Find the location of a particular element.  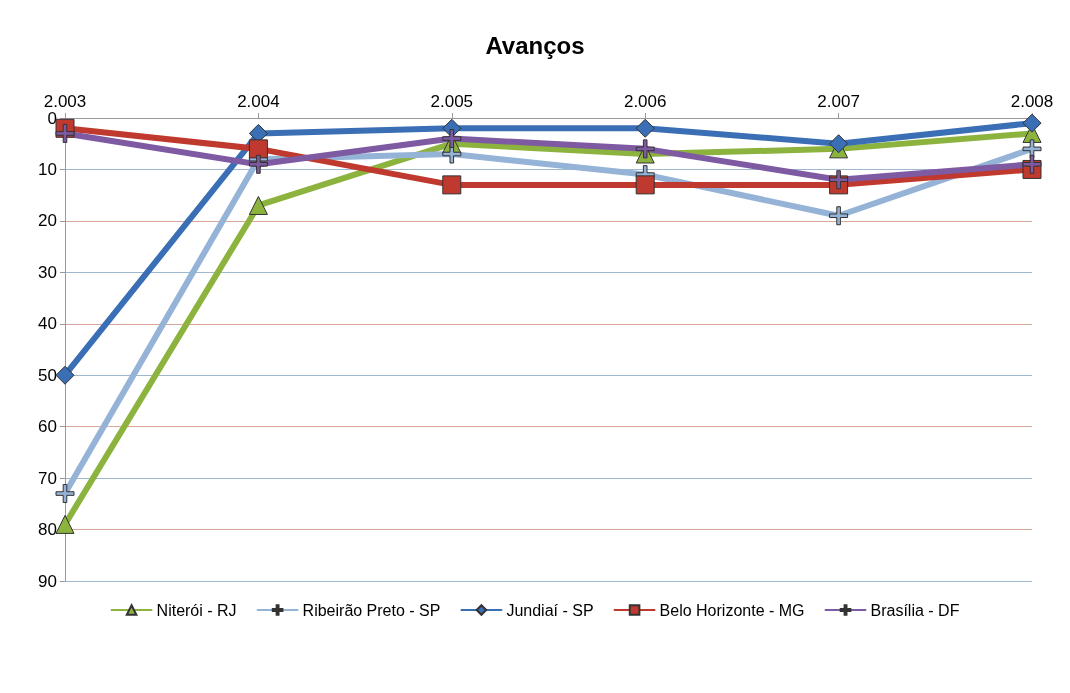

x-tick-label: 2.003 is located at coordinates (65, 101).